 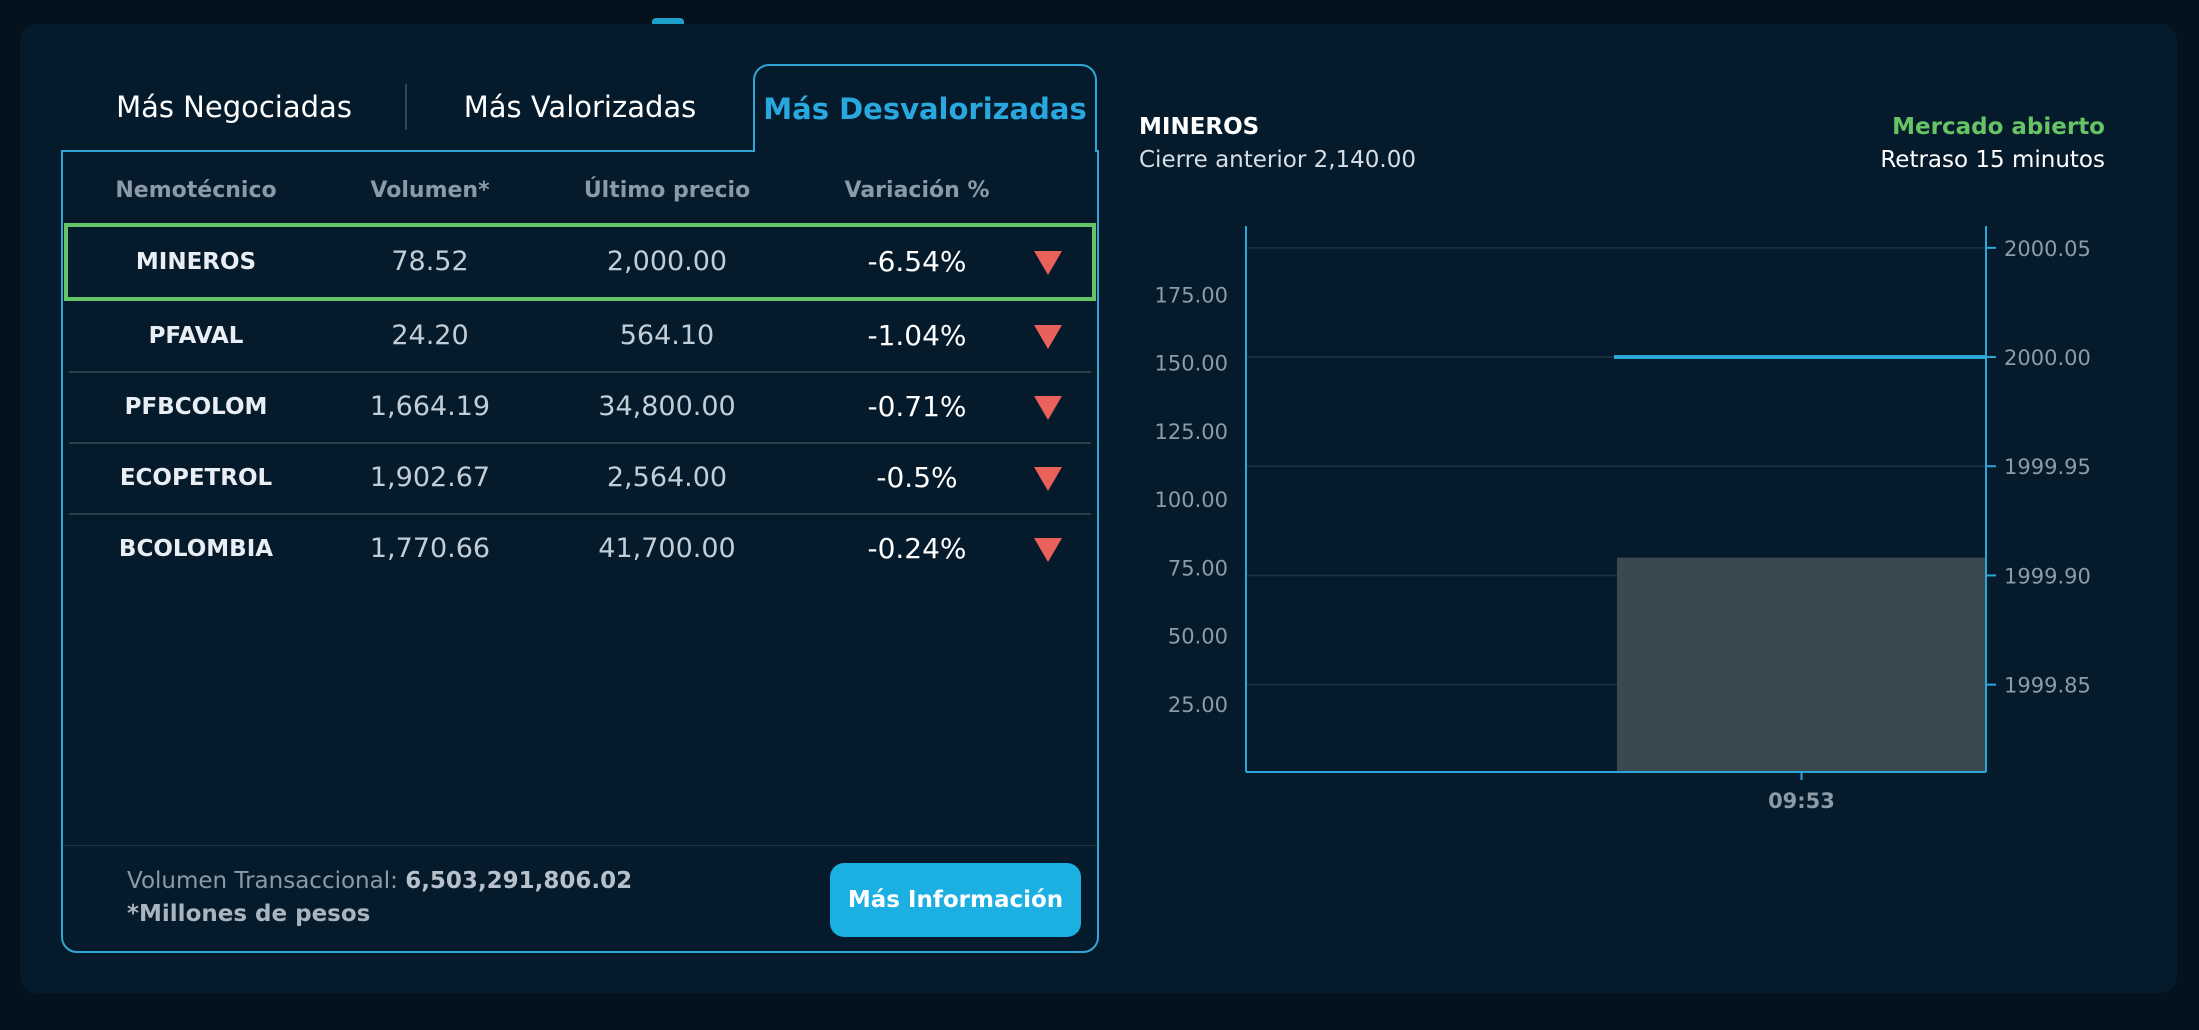 I want to click on more-info-button: Más Información, so click(x=955, y=900).